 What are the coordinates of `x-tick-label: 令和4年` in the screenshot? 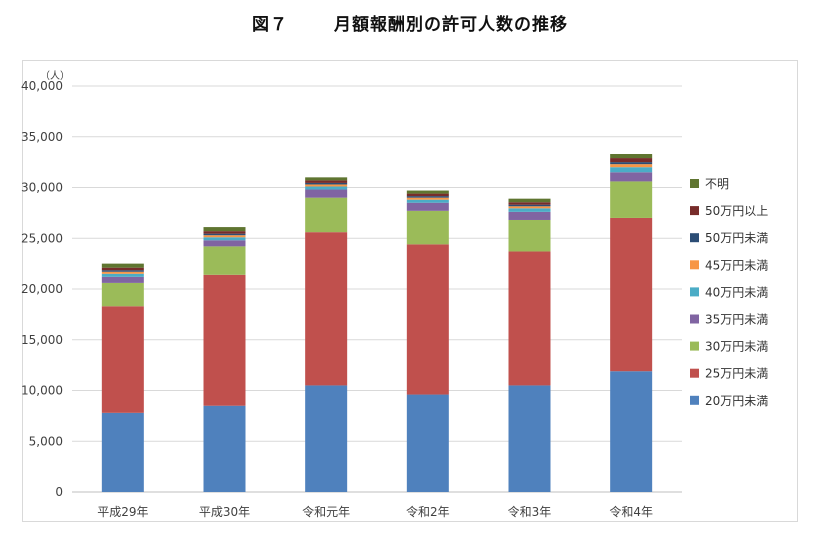 It's located at (631, 511).